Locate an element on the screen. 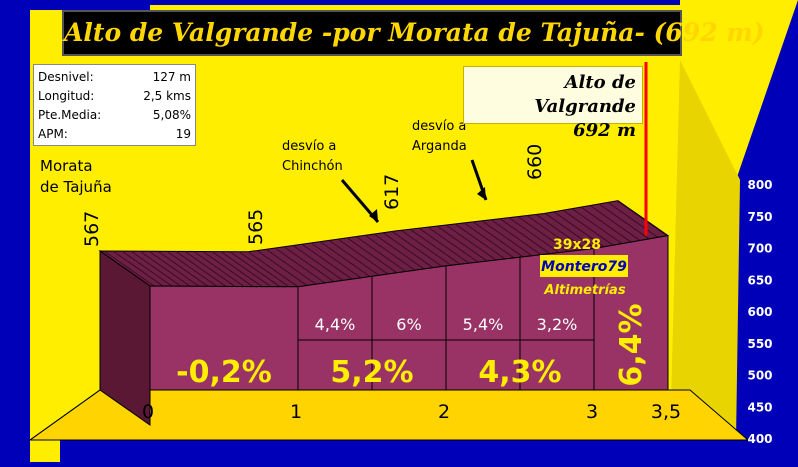 The image size is (798, 467). segment-gradient-label: 6,4% is located at coordinates (631, 344).